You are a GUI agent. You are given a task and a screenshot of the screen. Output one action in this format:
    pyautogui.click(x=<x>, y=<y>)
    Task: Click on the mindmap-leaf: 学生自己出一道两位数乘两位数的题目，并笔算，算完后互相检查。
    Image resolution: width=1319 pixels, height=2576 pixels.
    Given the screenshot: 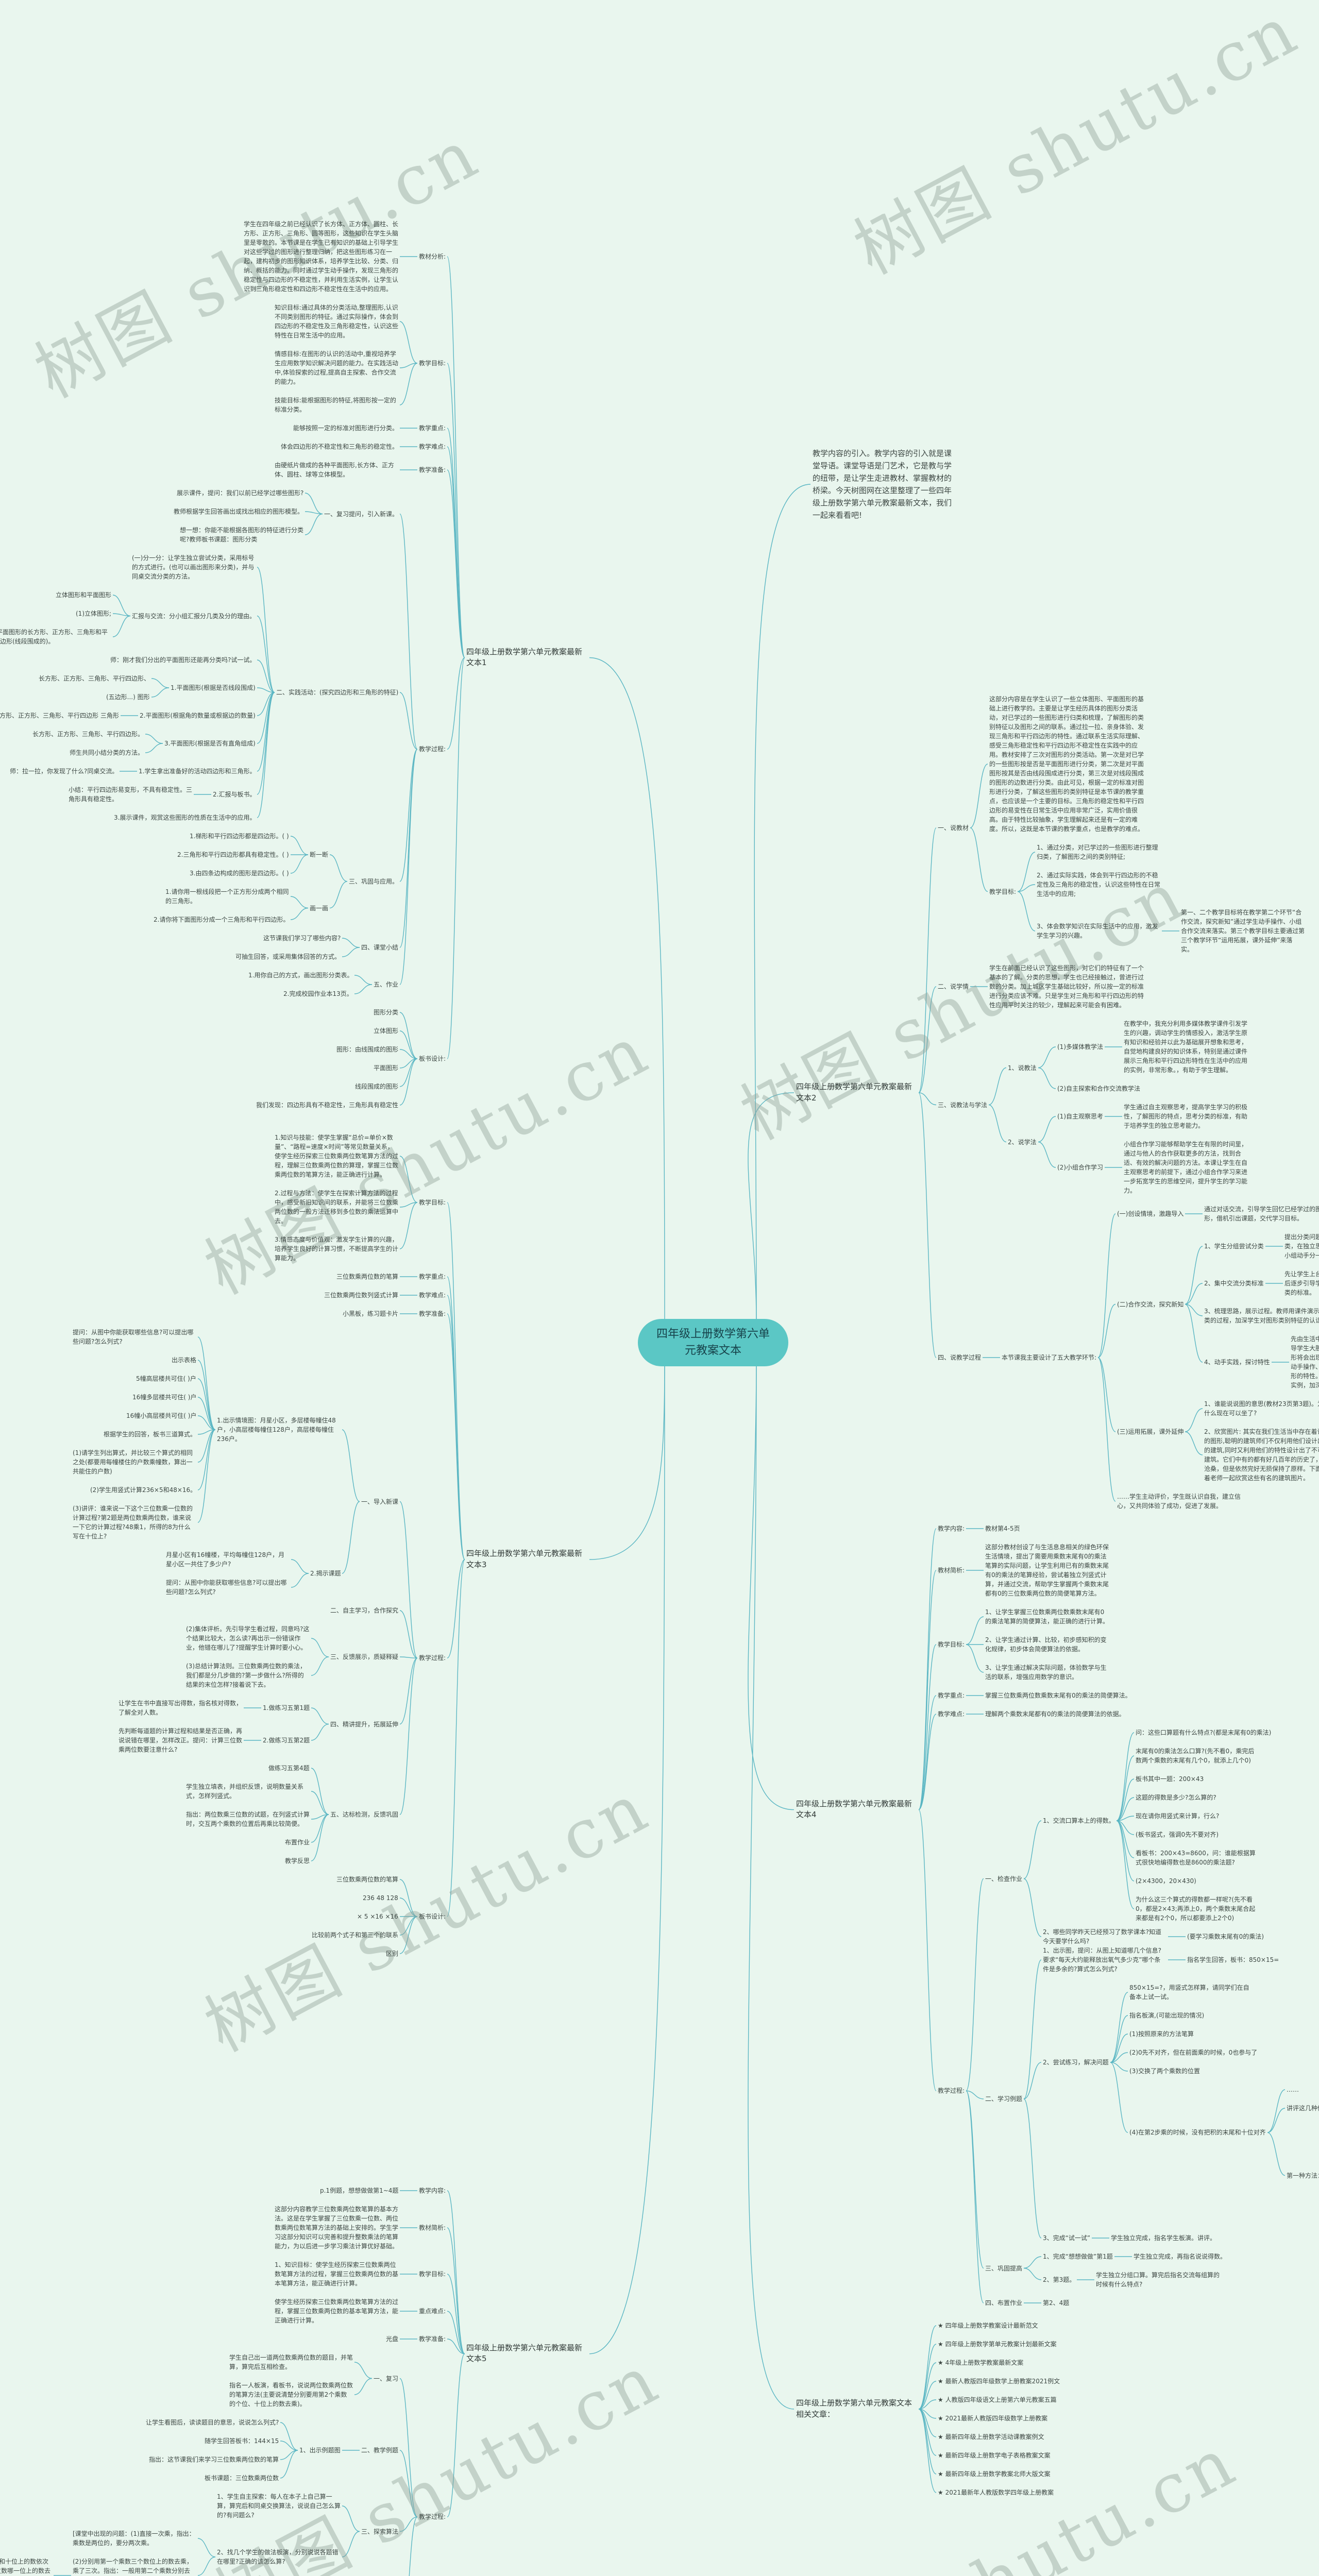 What is the action you would take?
    pyautogui.click(x=291, y=2362)
    